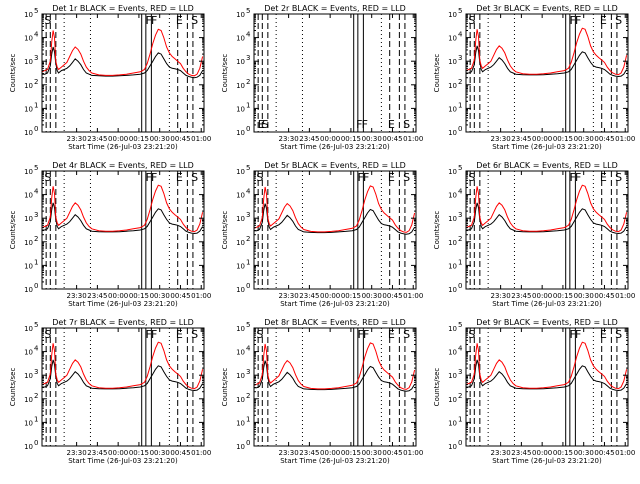 This screenshot has width=640, height=484. What do you see at coordinates (248, 419) in the screenshot?
I see `y-tick-exponent: 1` at bounding box center [248, 419].